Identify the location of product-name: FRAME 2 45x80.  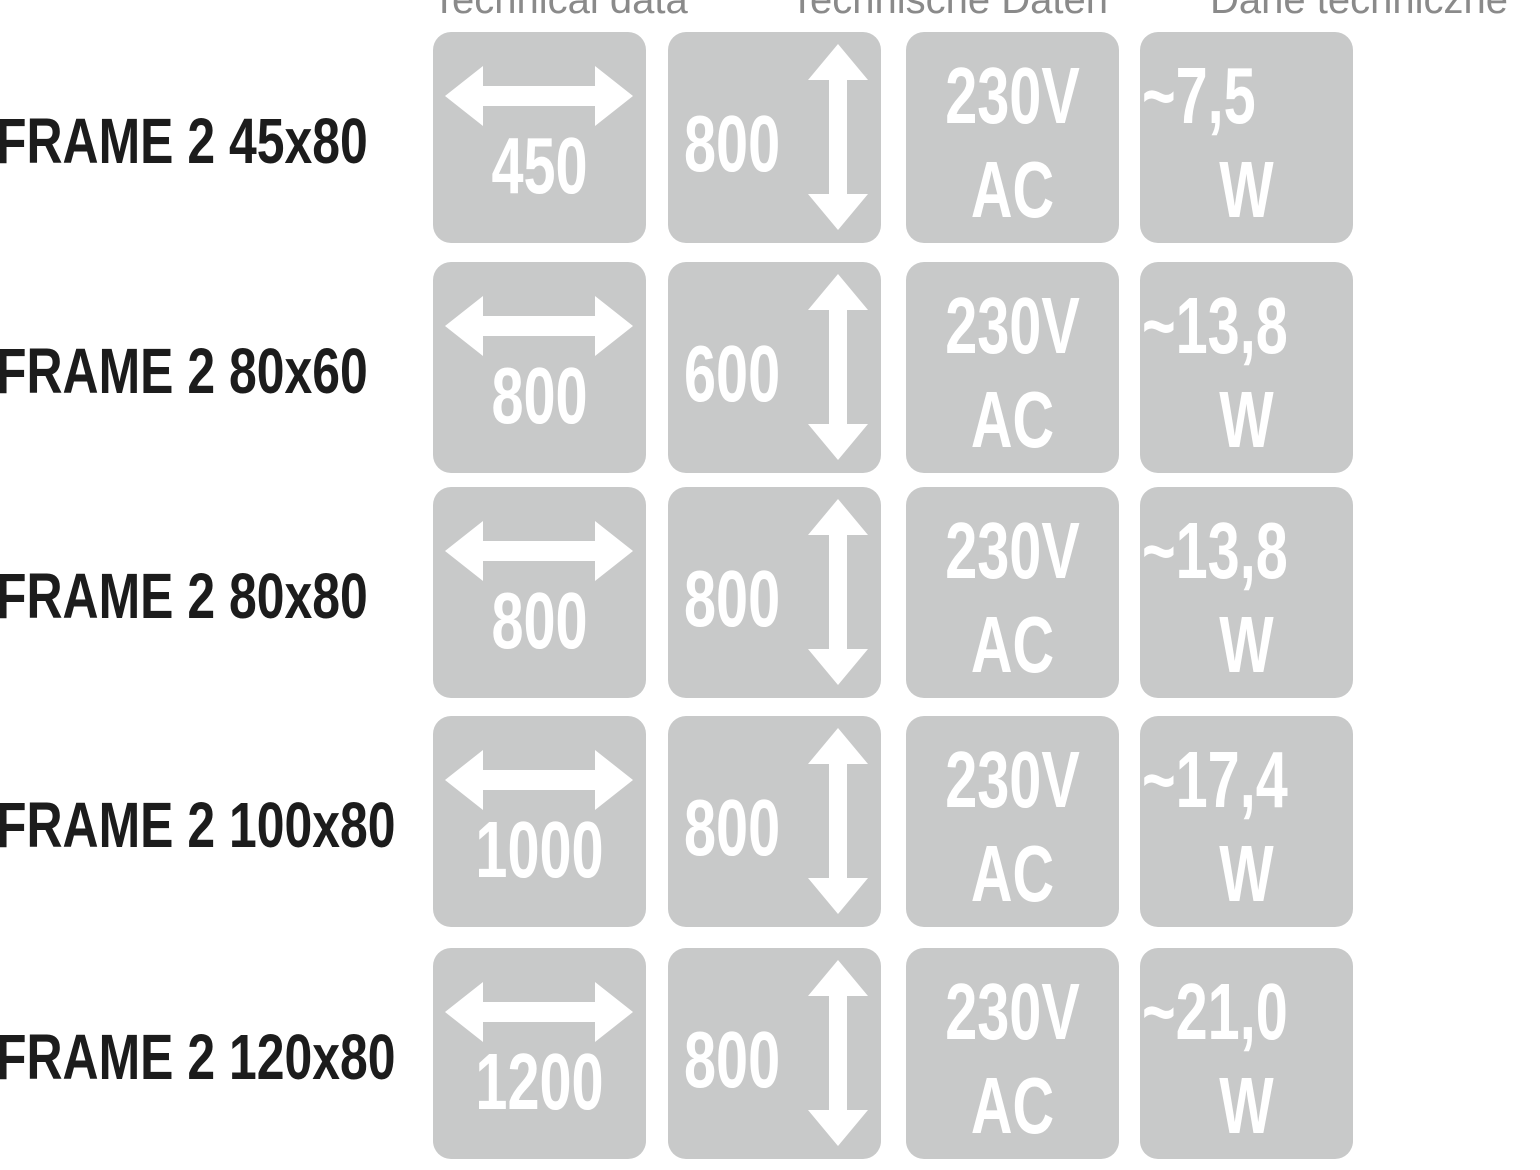
(184, 141).